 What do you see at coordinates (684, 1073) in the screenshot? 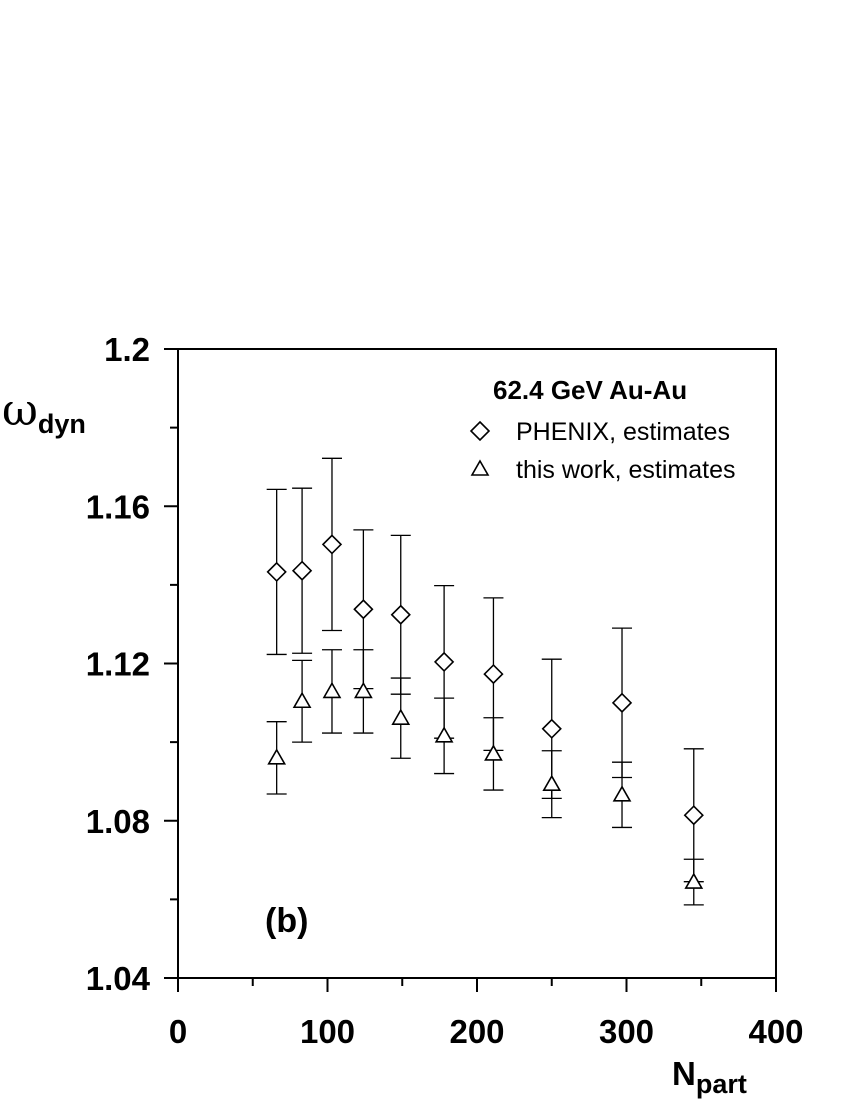
I see `x-axis-title-main: N` at bounding box center [684, 1073].